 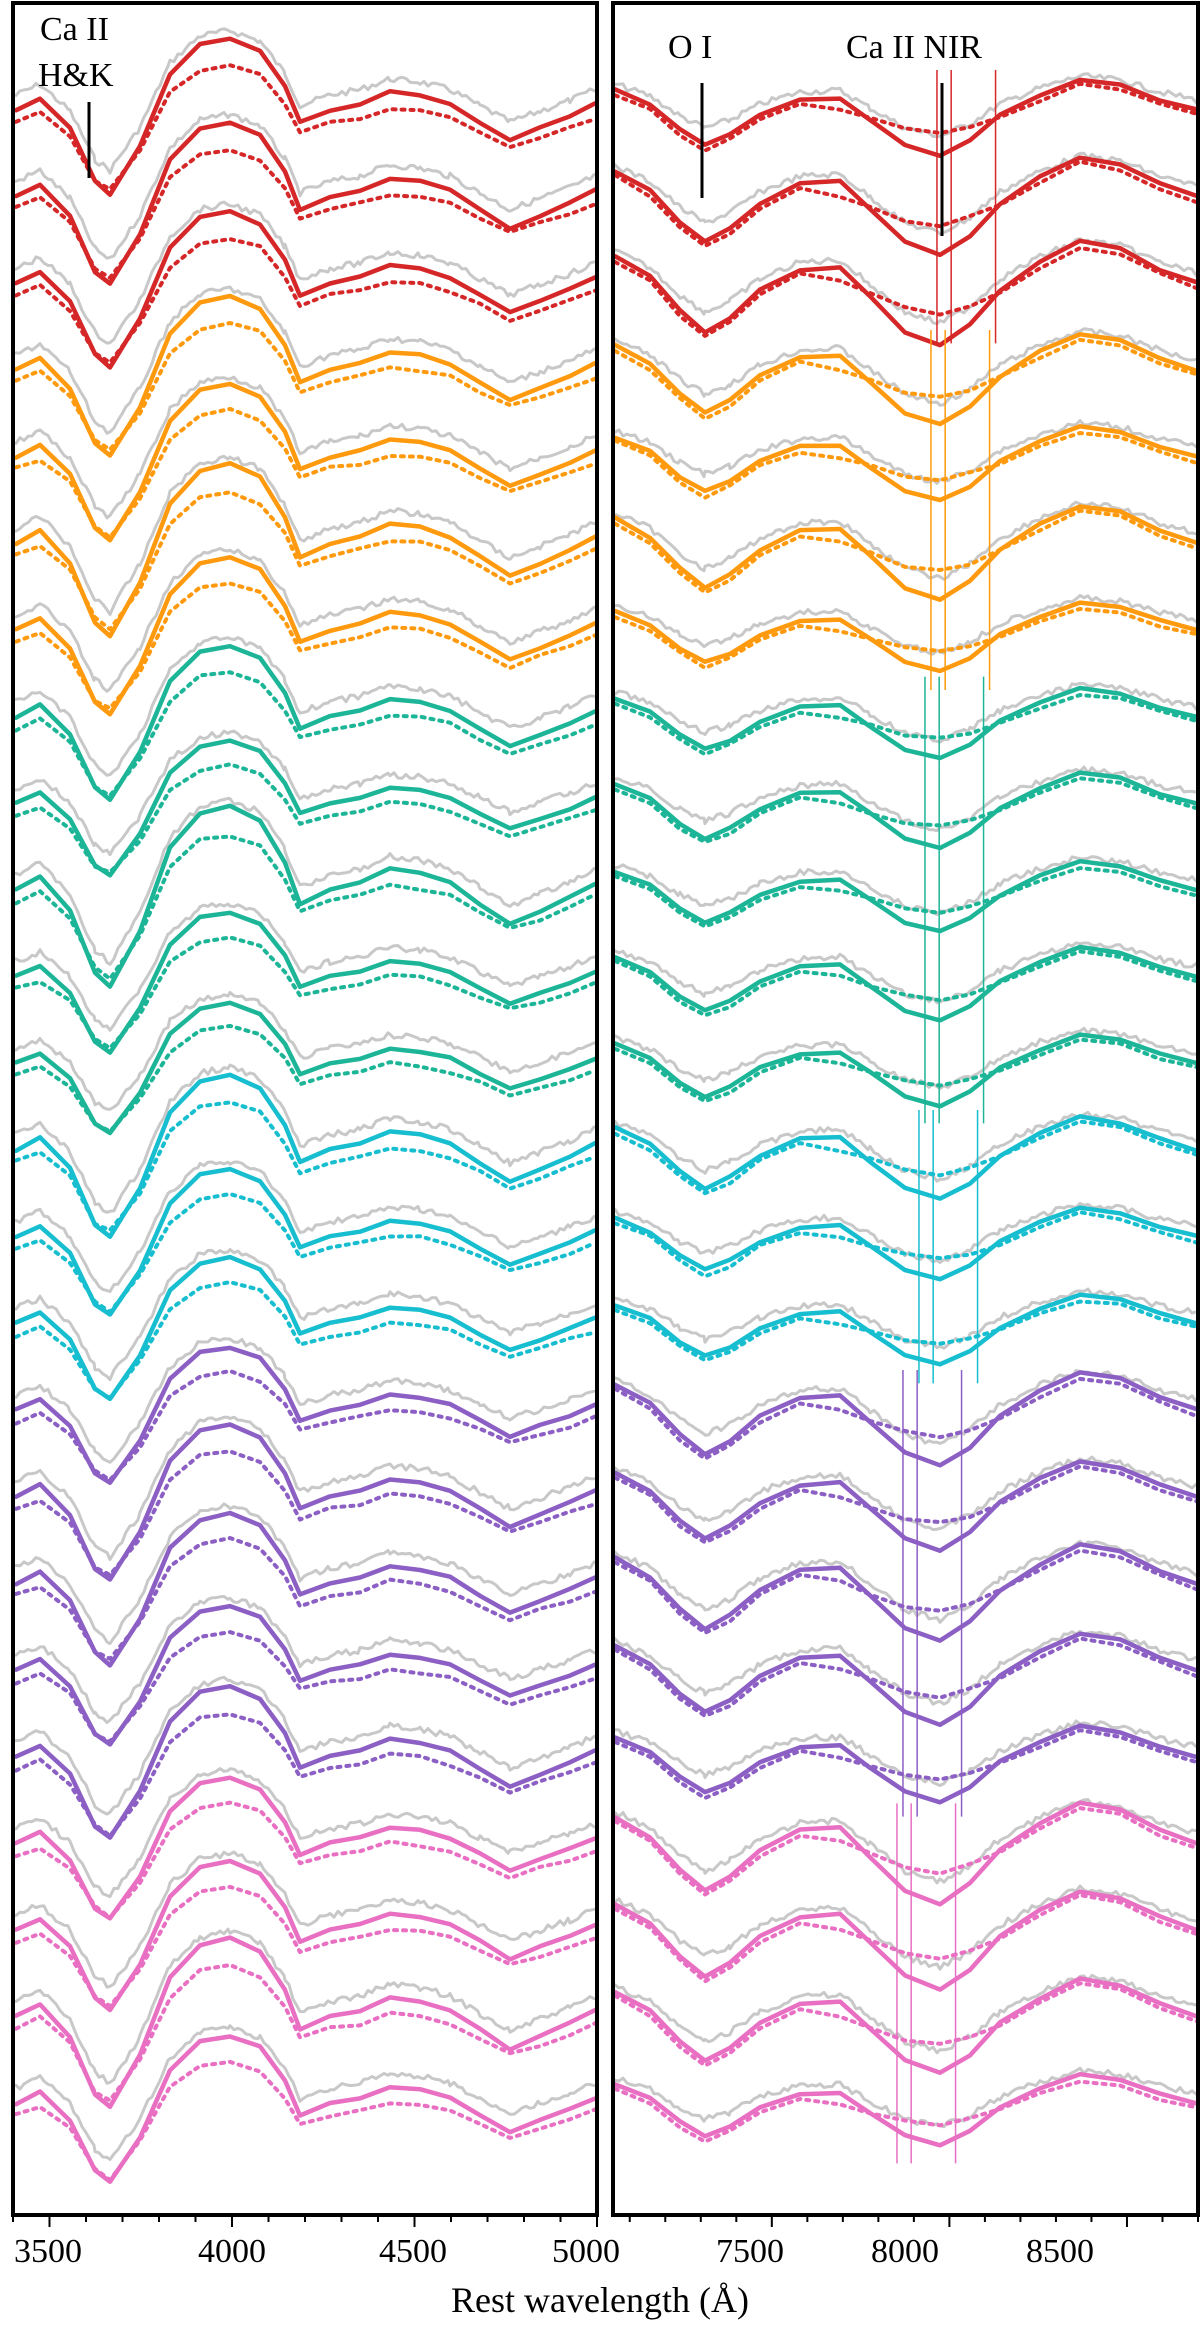 What do you see at coordinates (48, 2251) in the screenshot?
I see `tick-label-3500: 3500` at bounding box center [48, 2251].